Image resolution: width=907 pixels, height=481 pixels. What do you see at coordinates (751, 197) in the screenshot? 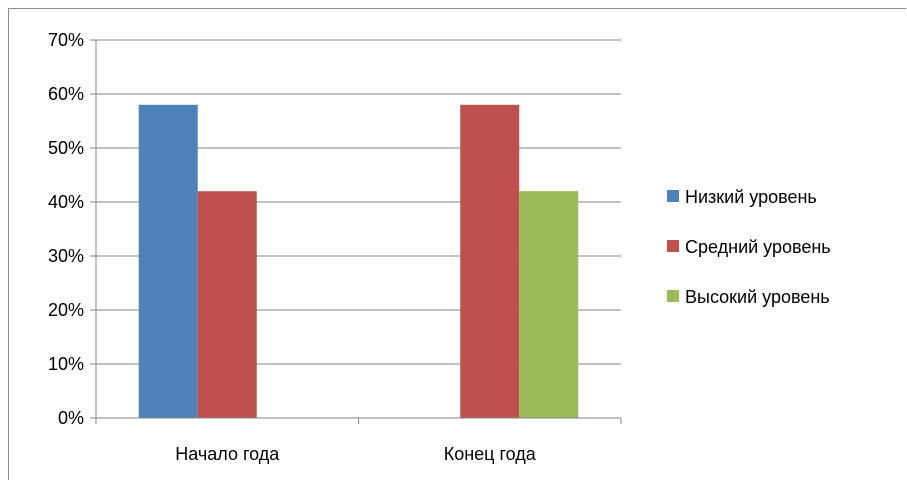
I see `legend-label: Низкий уровень` at bounding box center [751, 197].